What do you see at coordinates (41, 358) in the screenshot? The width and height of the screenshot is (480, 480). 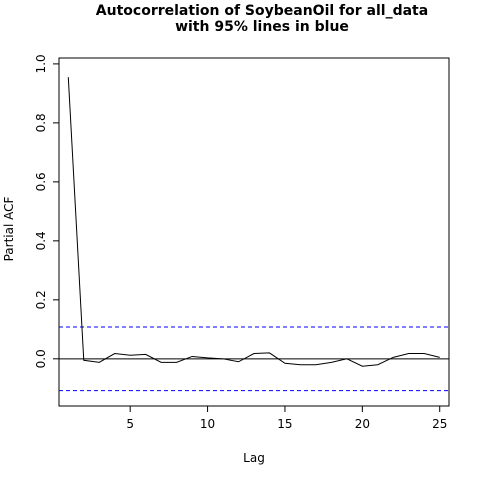 I see `y-tick-label-0: 0.0` at bounding box center [41, 358].